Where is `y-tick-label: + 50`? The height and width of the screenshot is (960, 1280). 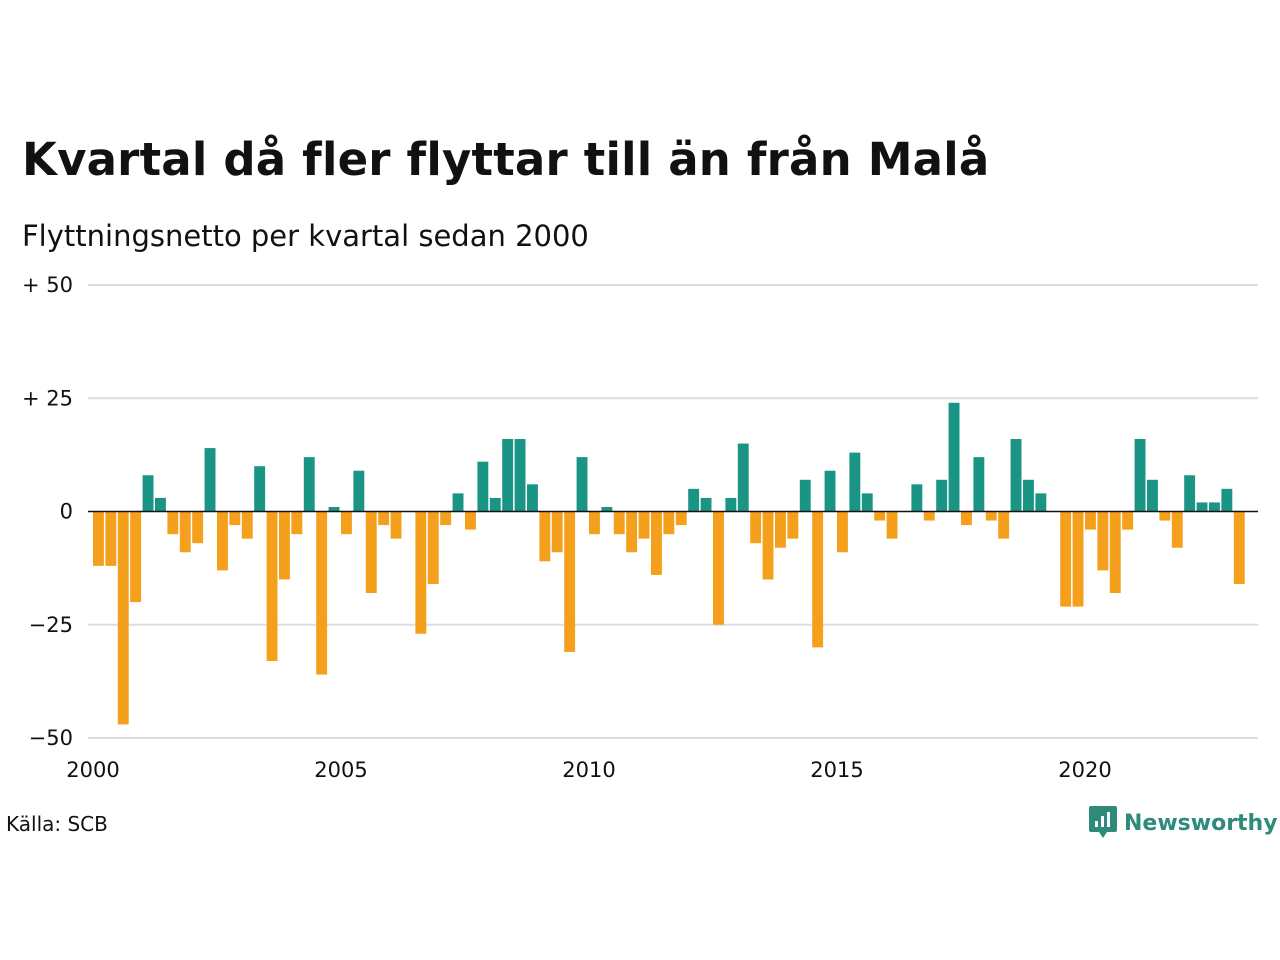
y-tick-label: + 50 is located at coordinates (47, 285).